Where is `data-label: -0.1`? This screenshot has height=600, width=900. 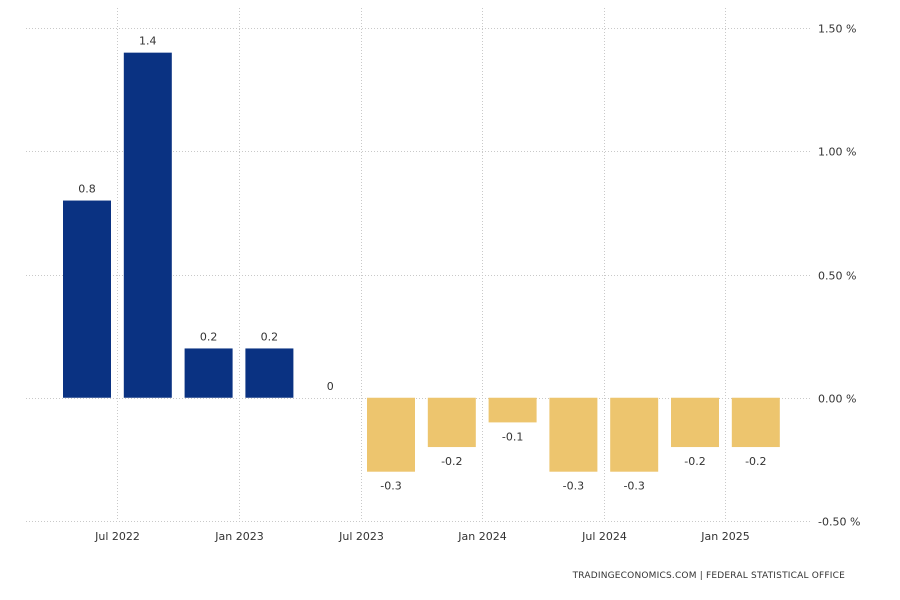
data-label: -0.1 is located at coordinates (512, 436).